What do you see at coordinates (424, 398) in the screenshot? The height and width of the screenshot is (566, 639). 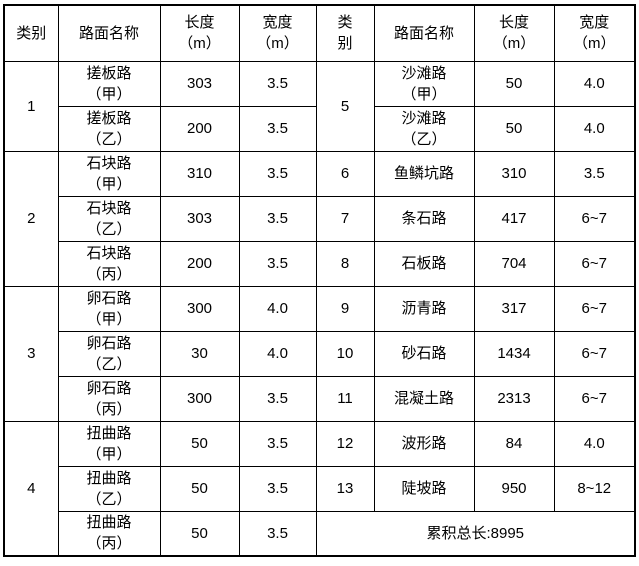 I see `road-name-cell: 混凝土路` at bounding box center [424, 398].